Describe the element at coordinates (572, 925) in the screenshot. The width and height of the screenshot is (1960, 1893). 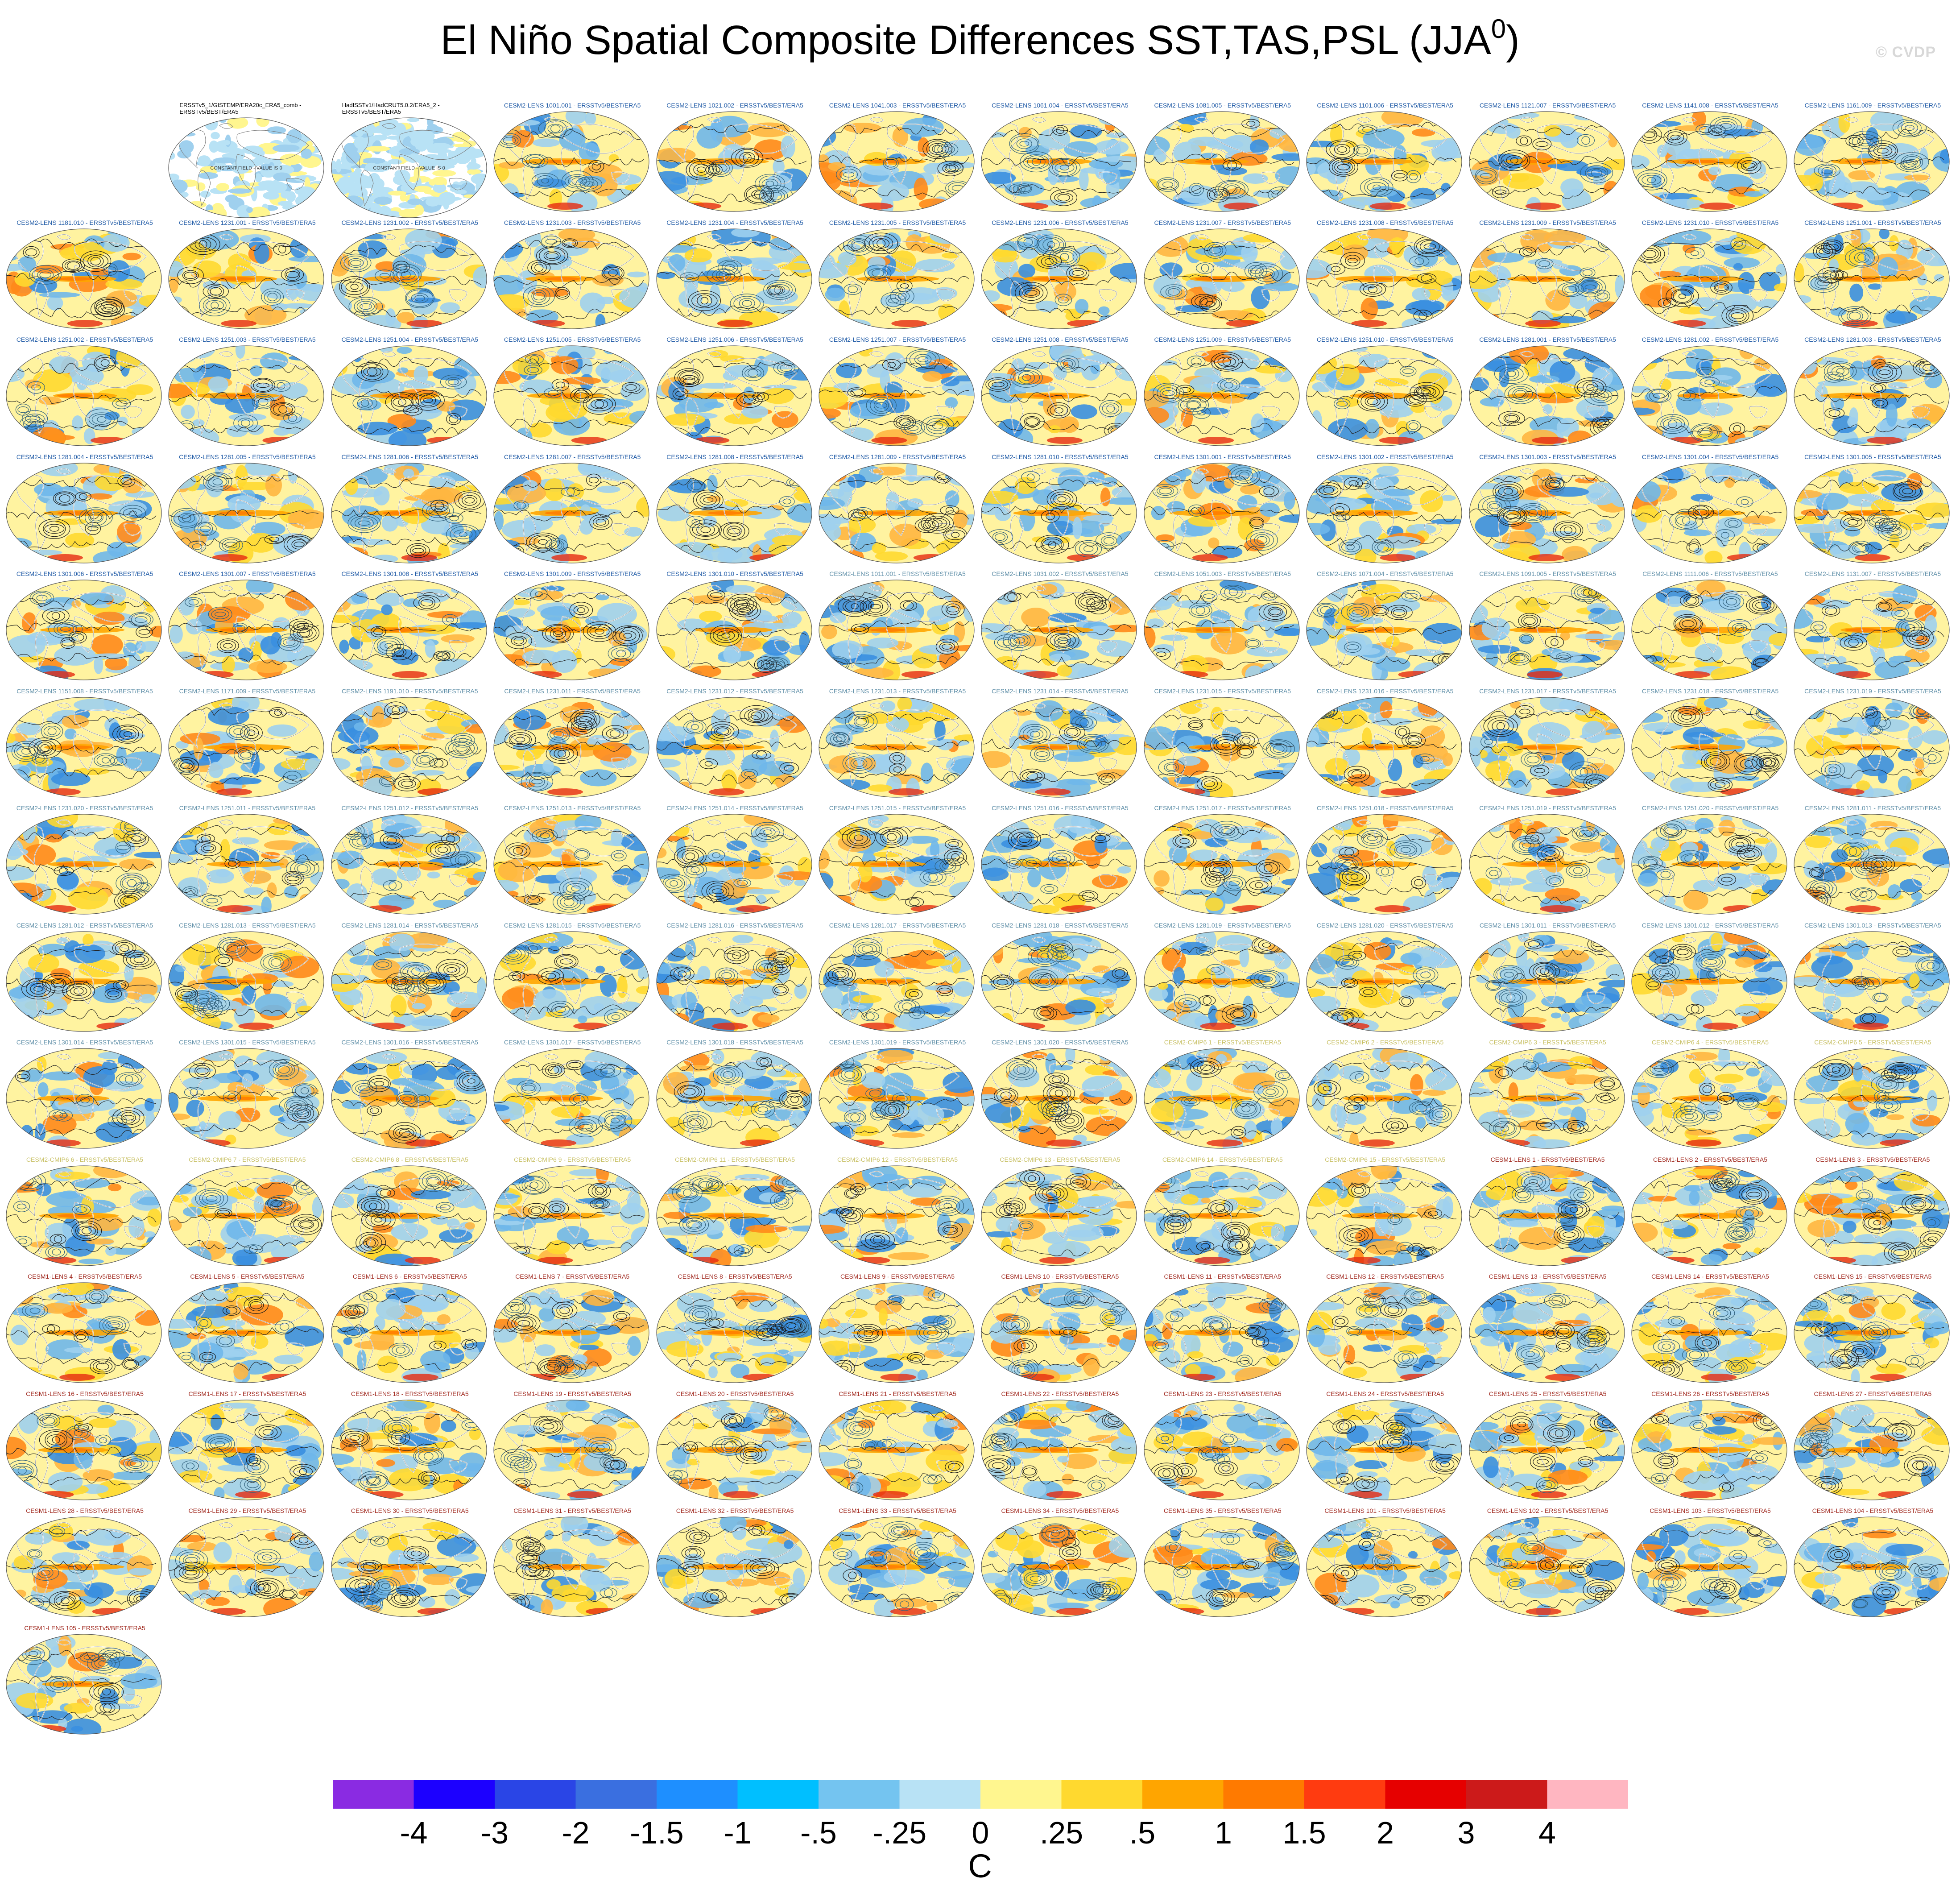
I see `panel-title: CESM2-LENS 1281.015 - ERSSTv5/BEST/ERA5` at that location.